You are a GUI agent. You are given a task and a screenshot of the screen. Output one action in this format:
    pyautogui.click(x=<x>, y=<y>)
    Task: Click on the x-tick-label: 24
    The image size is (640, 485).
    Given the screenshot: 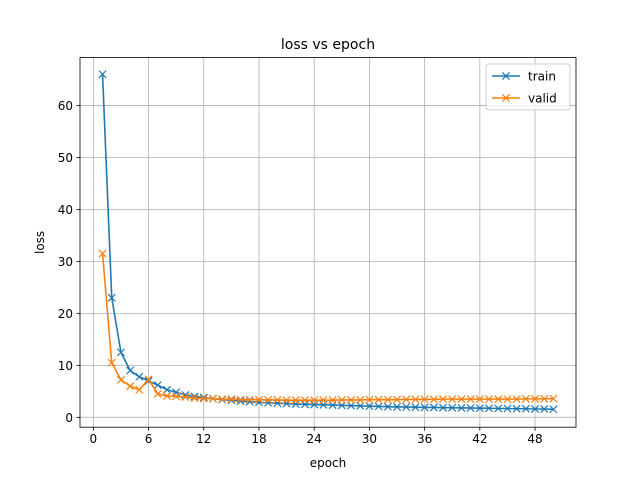 What is the action you would take?
    pyautogui.click(x=314, y=439)
    